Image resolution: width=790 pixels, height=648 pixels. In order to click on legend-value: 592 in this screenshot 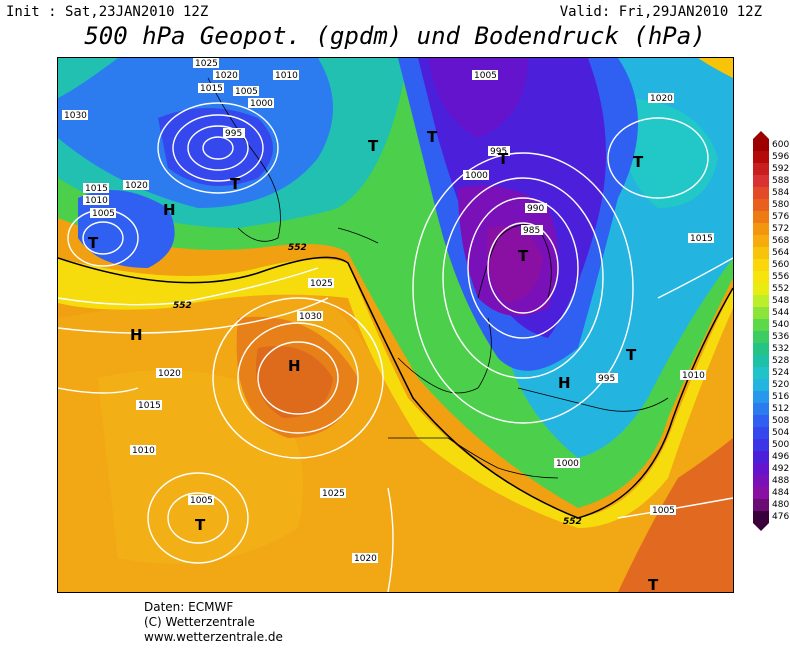, I will do `click(781, 169)`.